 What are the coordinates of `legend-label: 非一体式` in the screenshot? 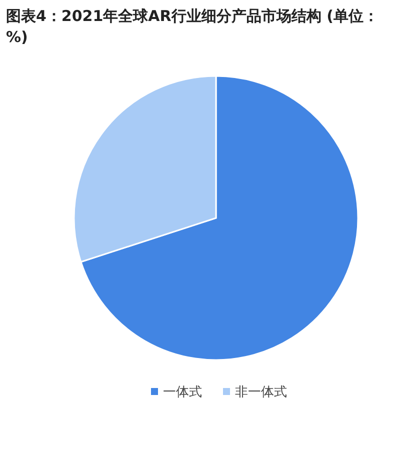 It's located at (261, 392).